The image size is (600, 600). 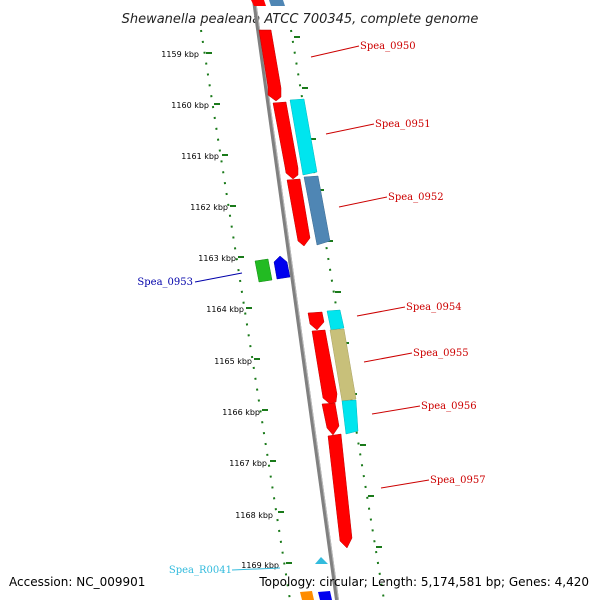 I want to click on label-spea-0951: Spea_0951, so click(x=403, y=124).